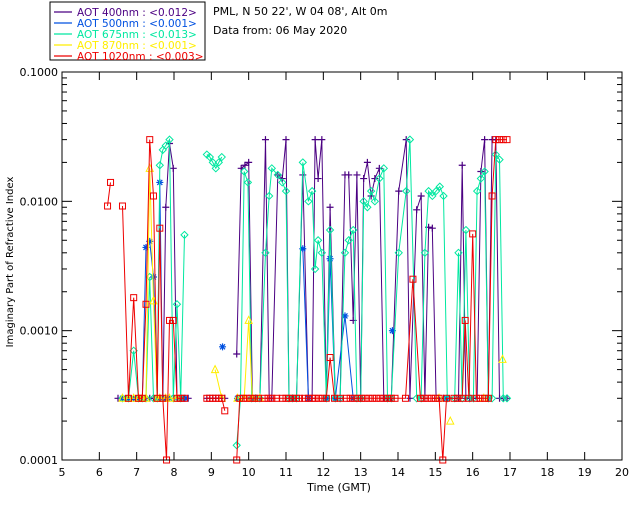  I want to click on x-tick-label: 19, so click(585, 472).